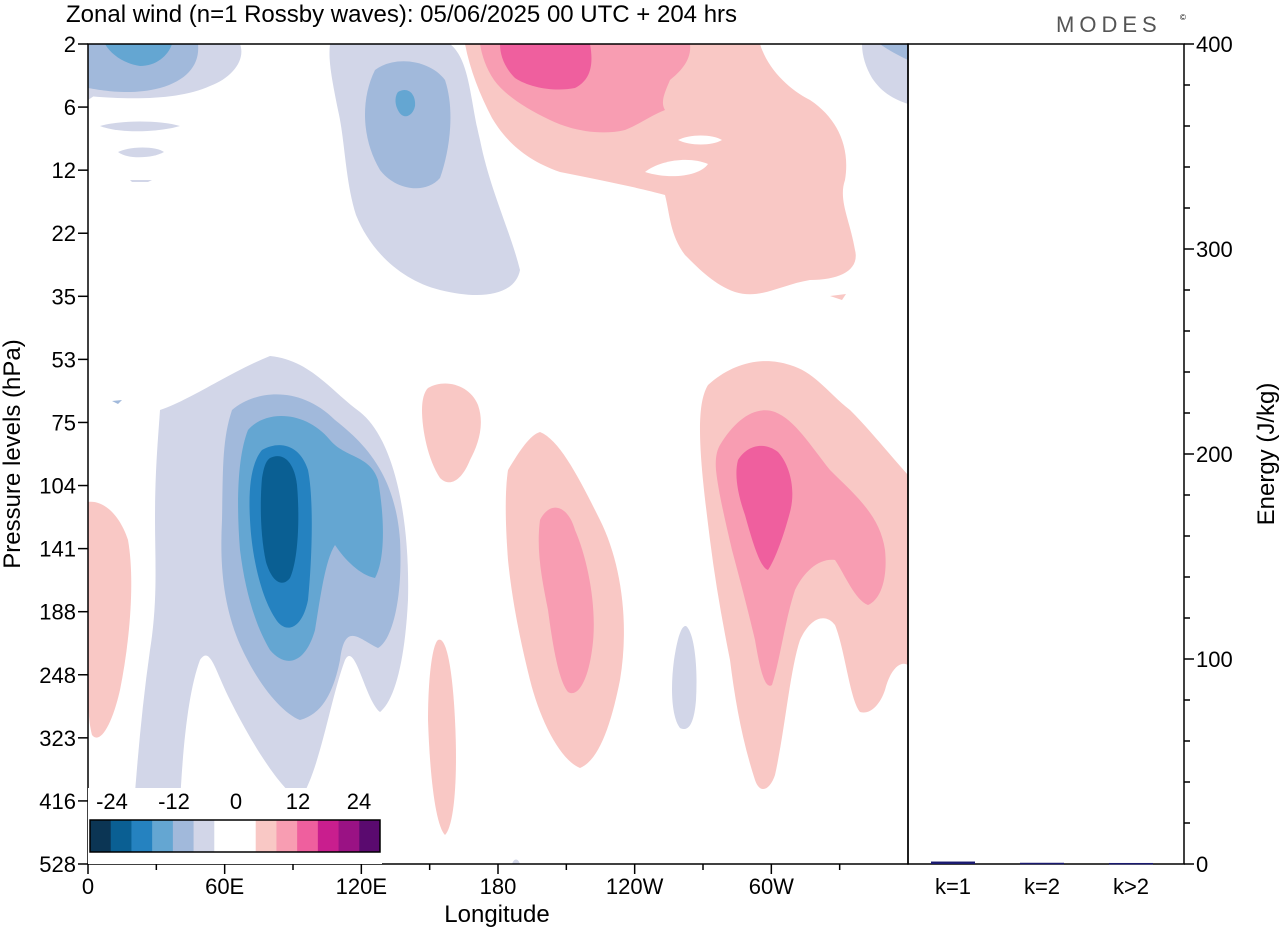 This screenshot has height=930, width=1280. What do you see at coordinates (64, 233) in the screenshot?
I see `y-tick-label-3: 22` at bounding box center [64, 233].